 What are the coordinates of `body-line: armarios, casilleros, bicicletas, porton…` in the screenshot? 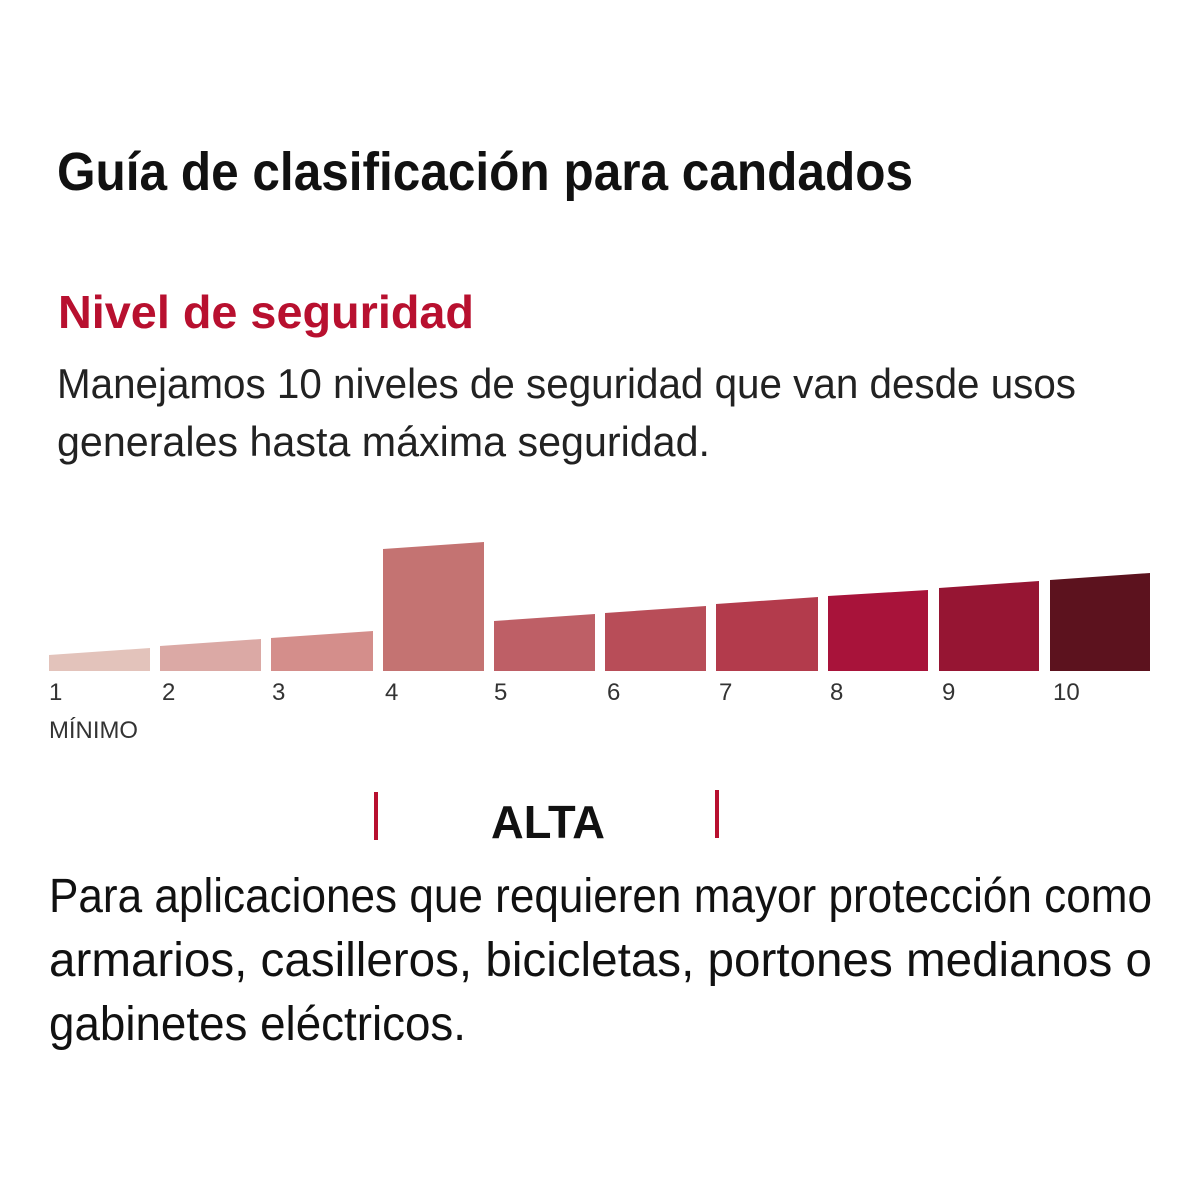 It's located at (600, 960).